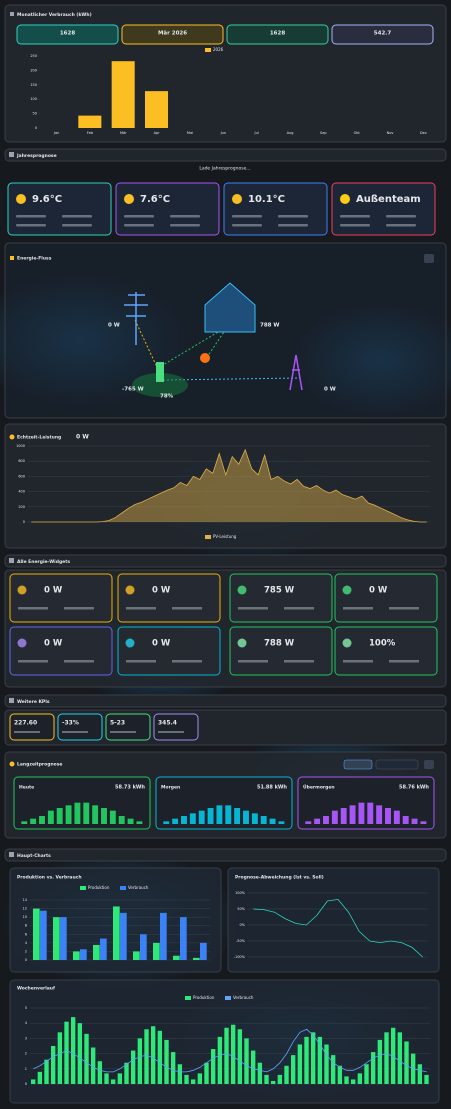 This screenshot has width=451, height=1109. Describe the element at coordinates (26, 1069) in the screenshot. I see `y-tick-label: 1` at that location.